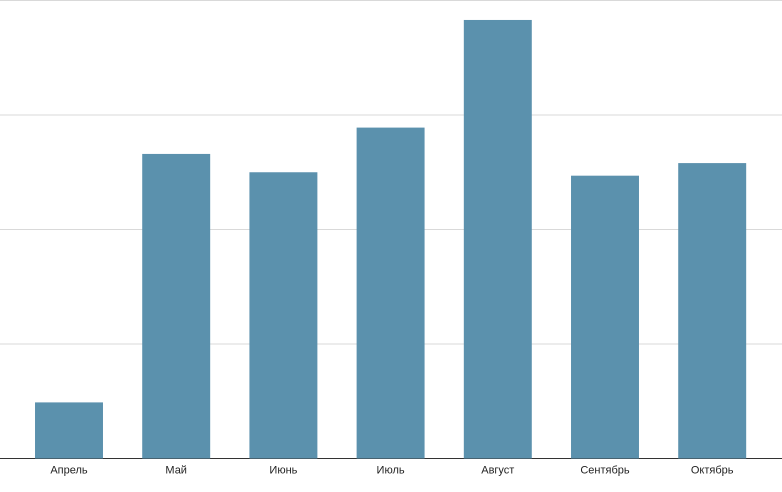 The image size is (782, 492). I want to click on x-tick-label: Июль, so click(391, 470).